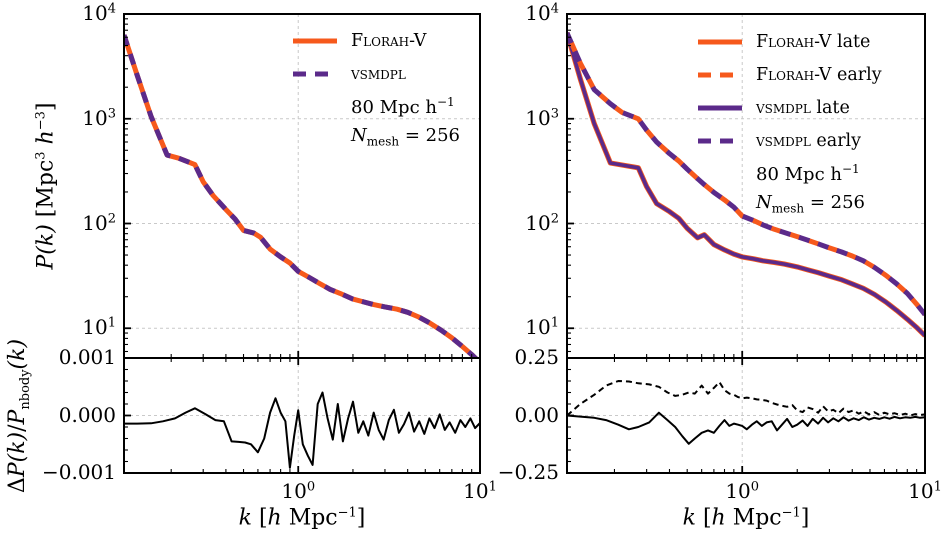  I want to click on legend-item-florah-v: Florah-V, so click(376, 40).